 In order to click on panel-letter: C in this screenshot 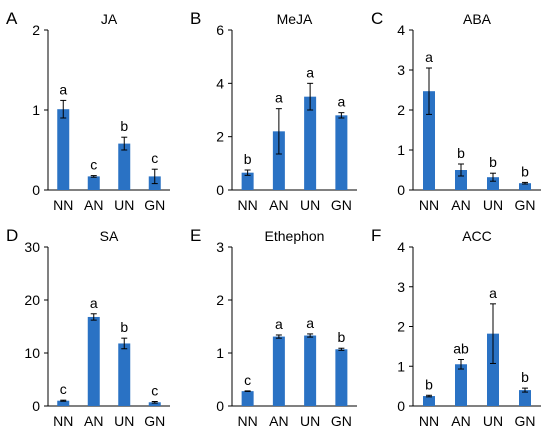, I will do `click(377, 18)`.